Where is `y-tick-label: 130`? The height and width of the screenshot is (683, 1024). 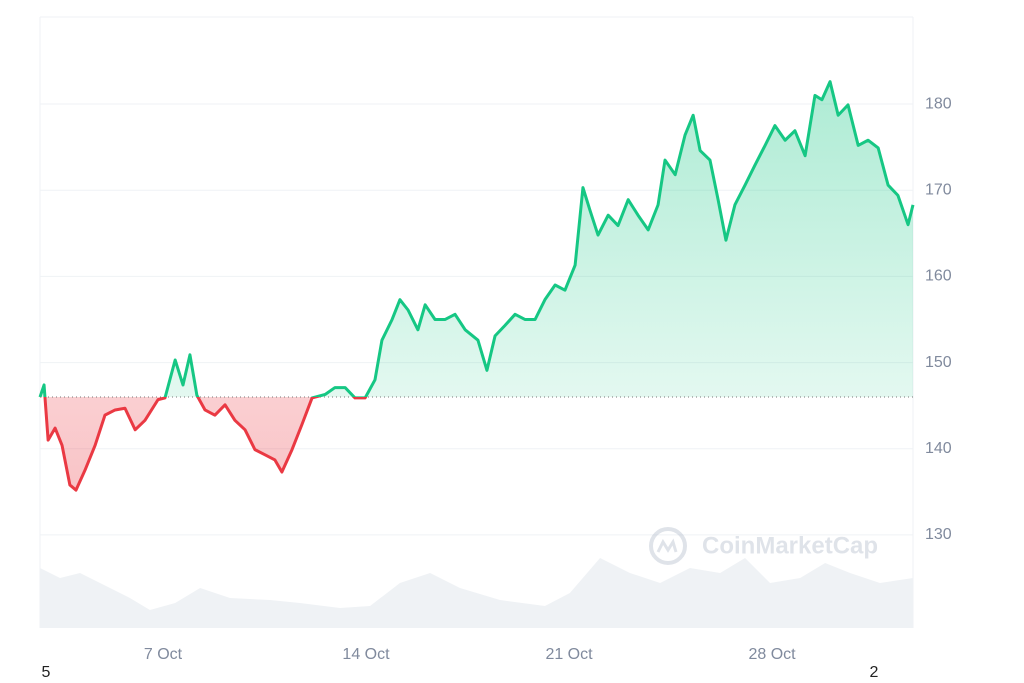 y-tick-label: 130 is located at coordinates (938, 534).